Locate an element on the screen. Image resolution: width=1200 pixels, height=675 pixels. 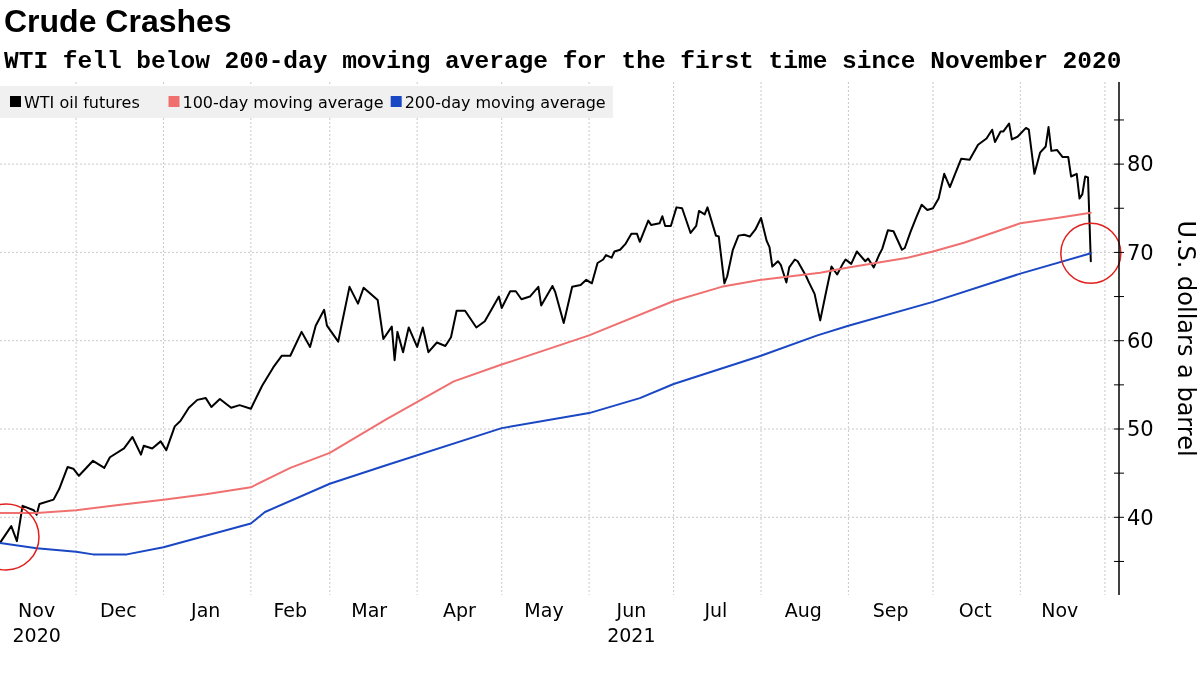
legend-label: WTI oil futures is located at coordinates (82, 102).